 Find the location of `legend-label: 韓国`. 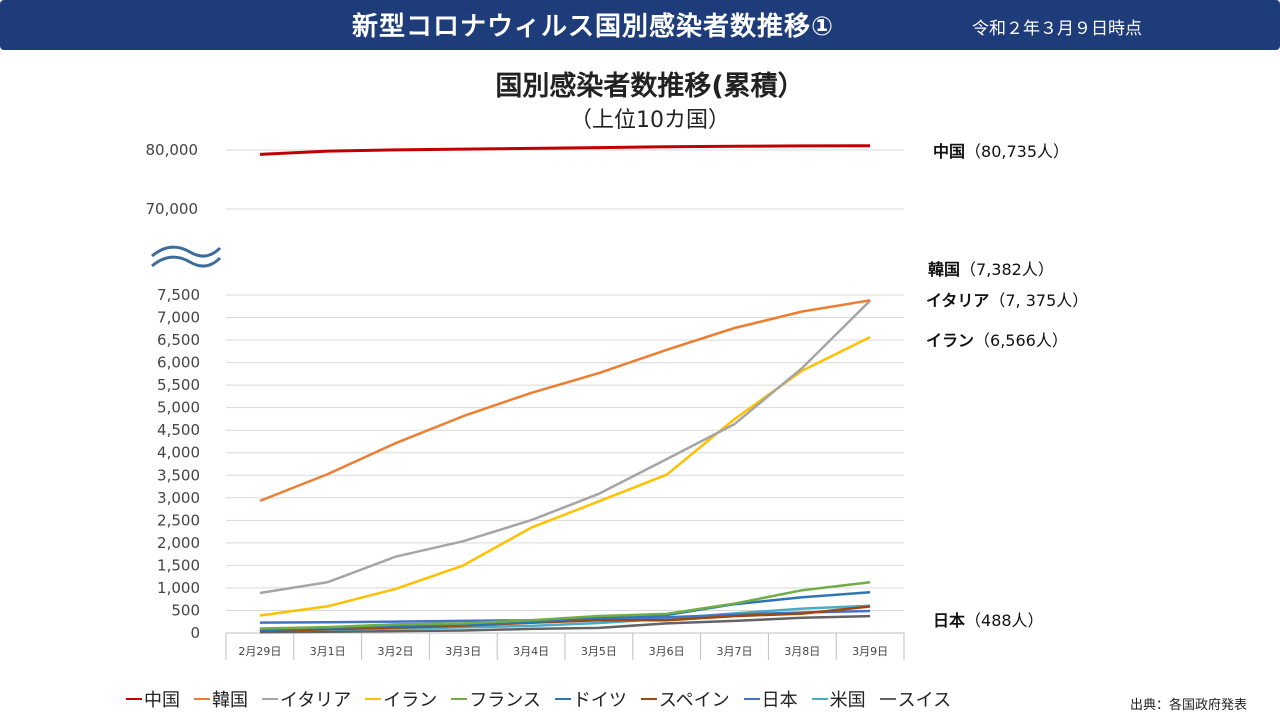

legend-label: 韓国 is located at coordinates (230, 700).